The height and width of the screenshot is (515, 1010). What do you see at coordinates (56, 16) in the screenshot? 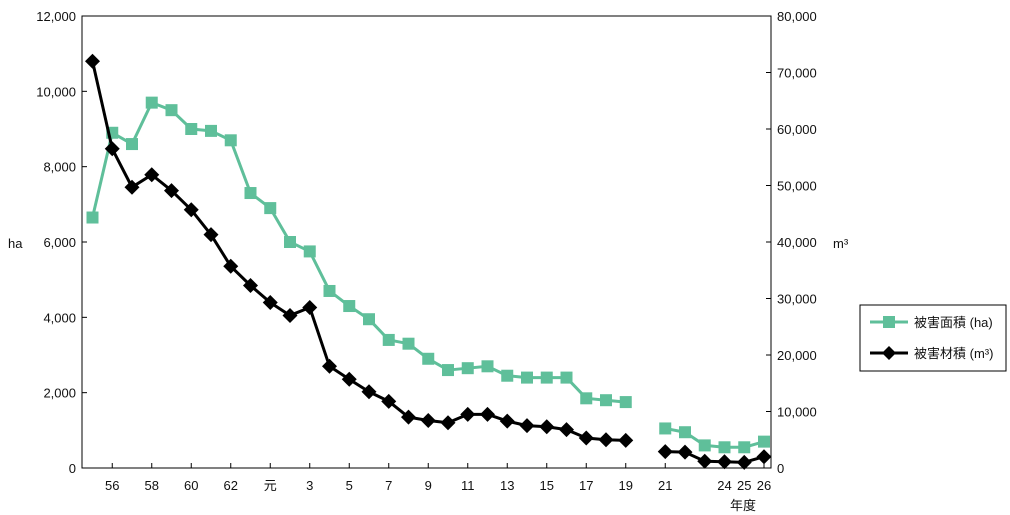
I see `y-left-tick-label: 12,000` at bounding box center [56, 16].